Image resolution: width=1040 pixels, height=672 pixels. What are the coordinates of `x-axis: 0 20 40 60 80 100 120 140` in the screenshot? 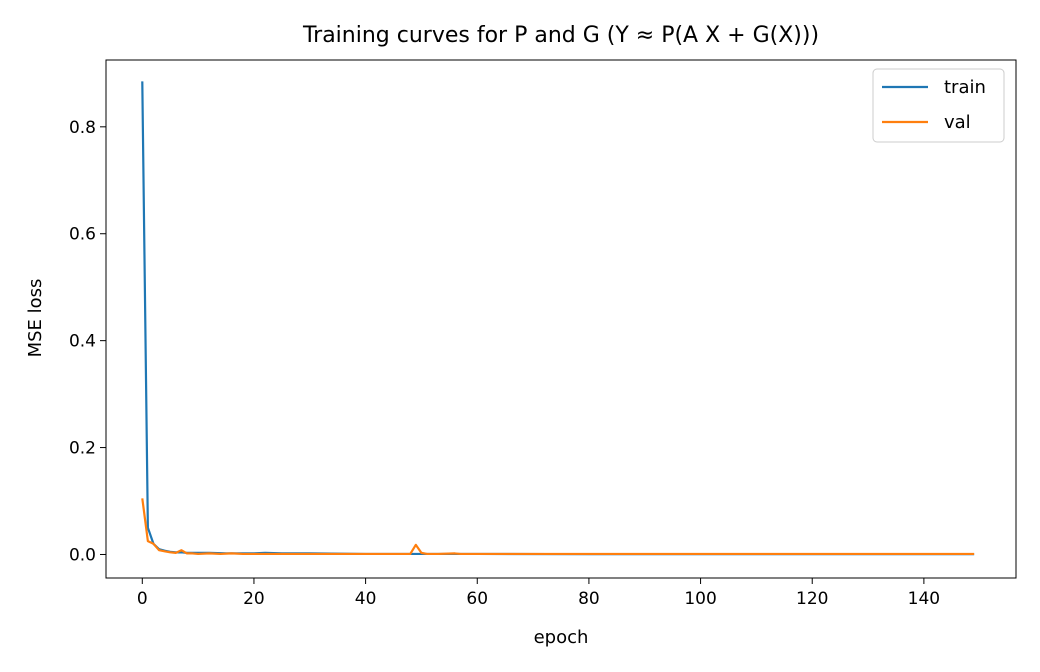 It's located at (538, 593).